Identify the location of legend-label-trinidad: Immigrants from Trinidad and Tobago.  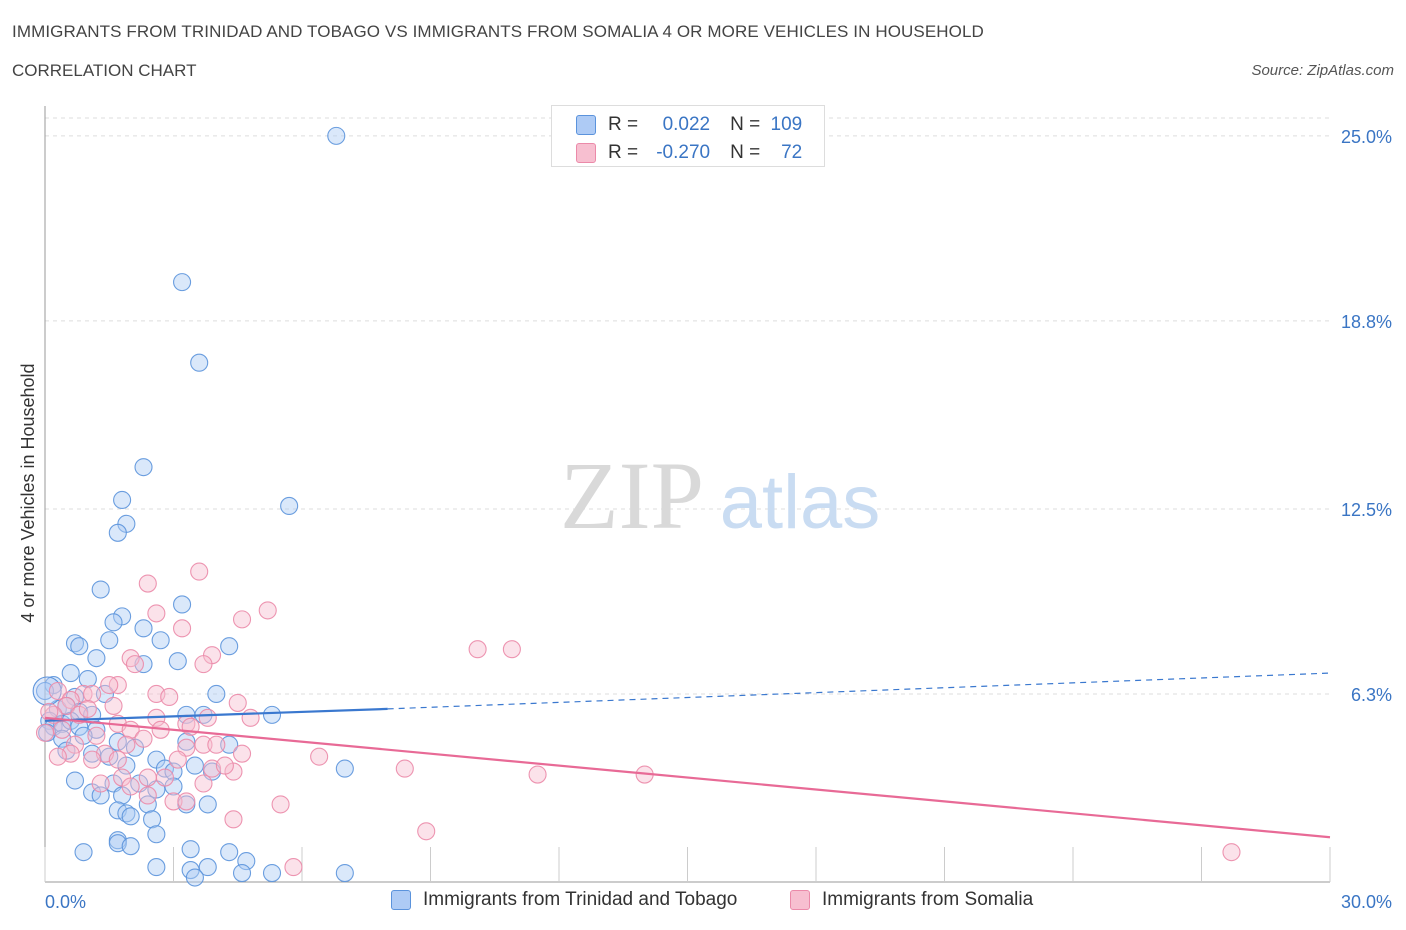
(580, 899).